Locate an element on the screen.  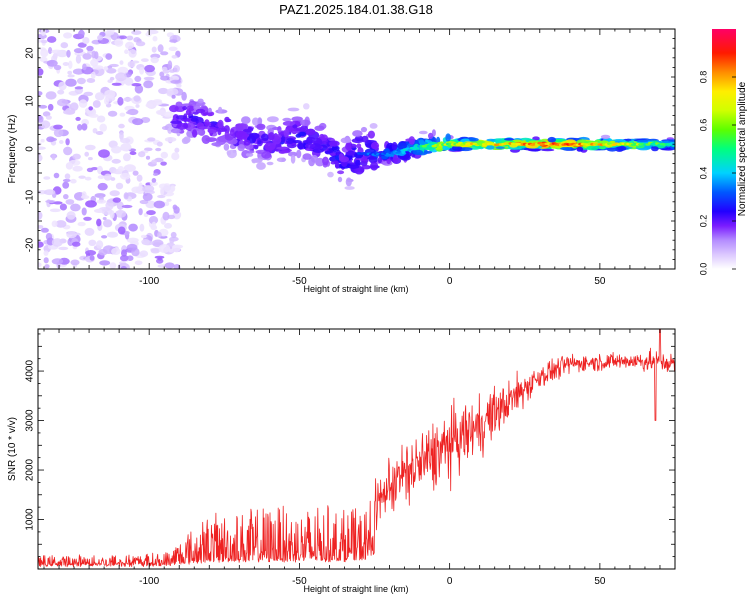
y-tick-label: 10 is located at coordinates (30, 101).